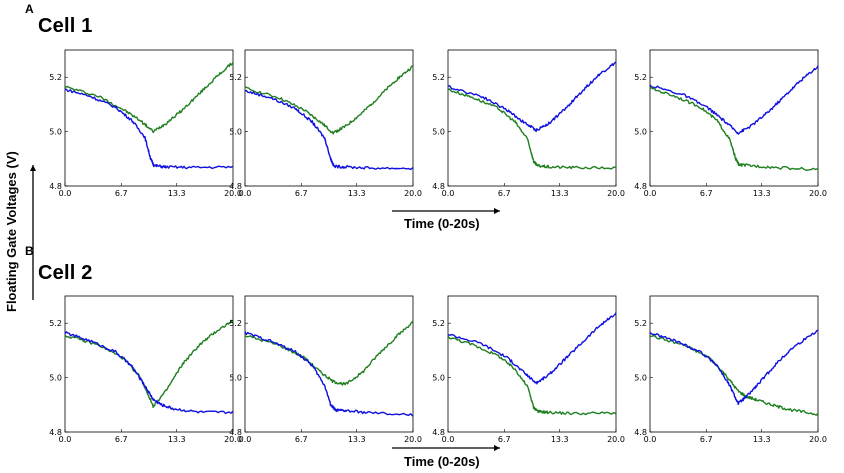  Describe the element at coordinates (413, 439) in the screenshot. I see `plot-6-xtick-3: 20.0` at that location.